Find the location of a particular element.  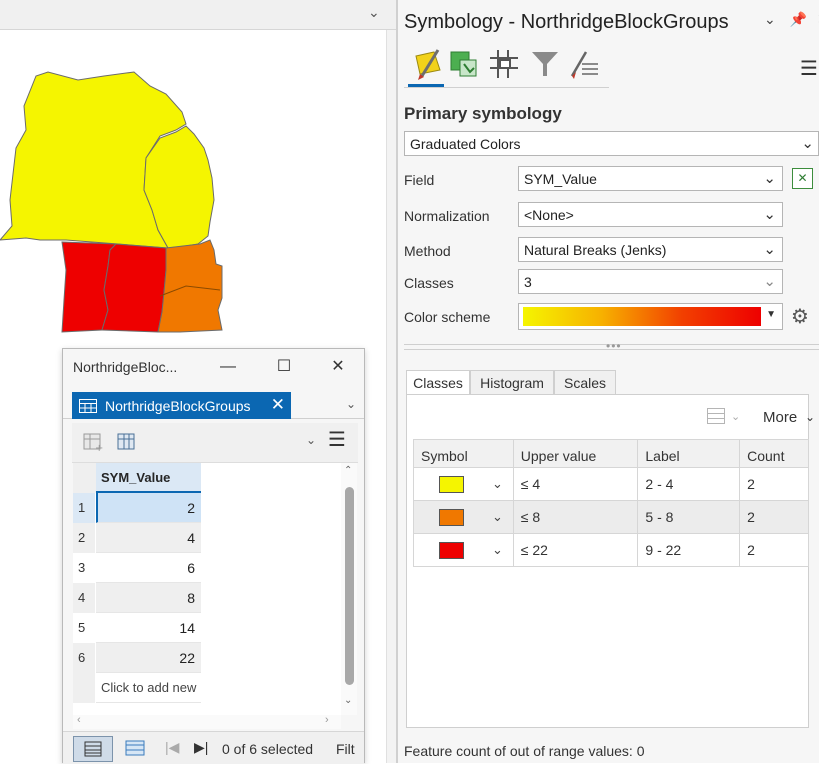

row-header: 2 is located at coordinates (84, 538).